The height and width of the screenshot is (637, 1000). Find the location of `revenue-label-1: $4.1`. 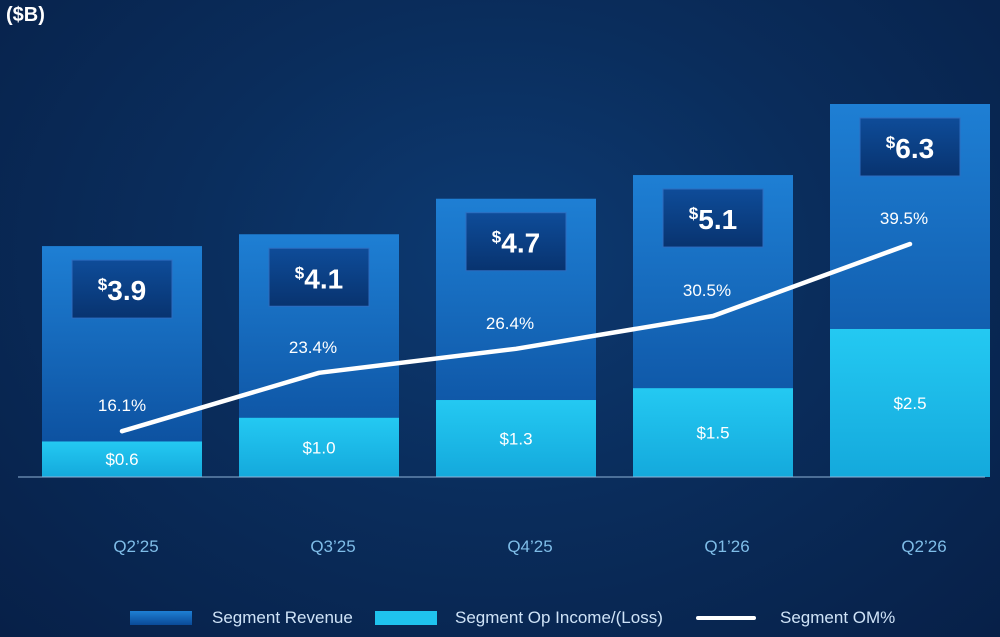

revenue-label-1: $4.1 is located at coordinates (319, 278).